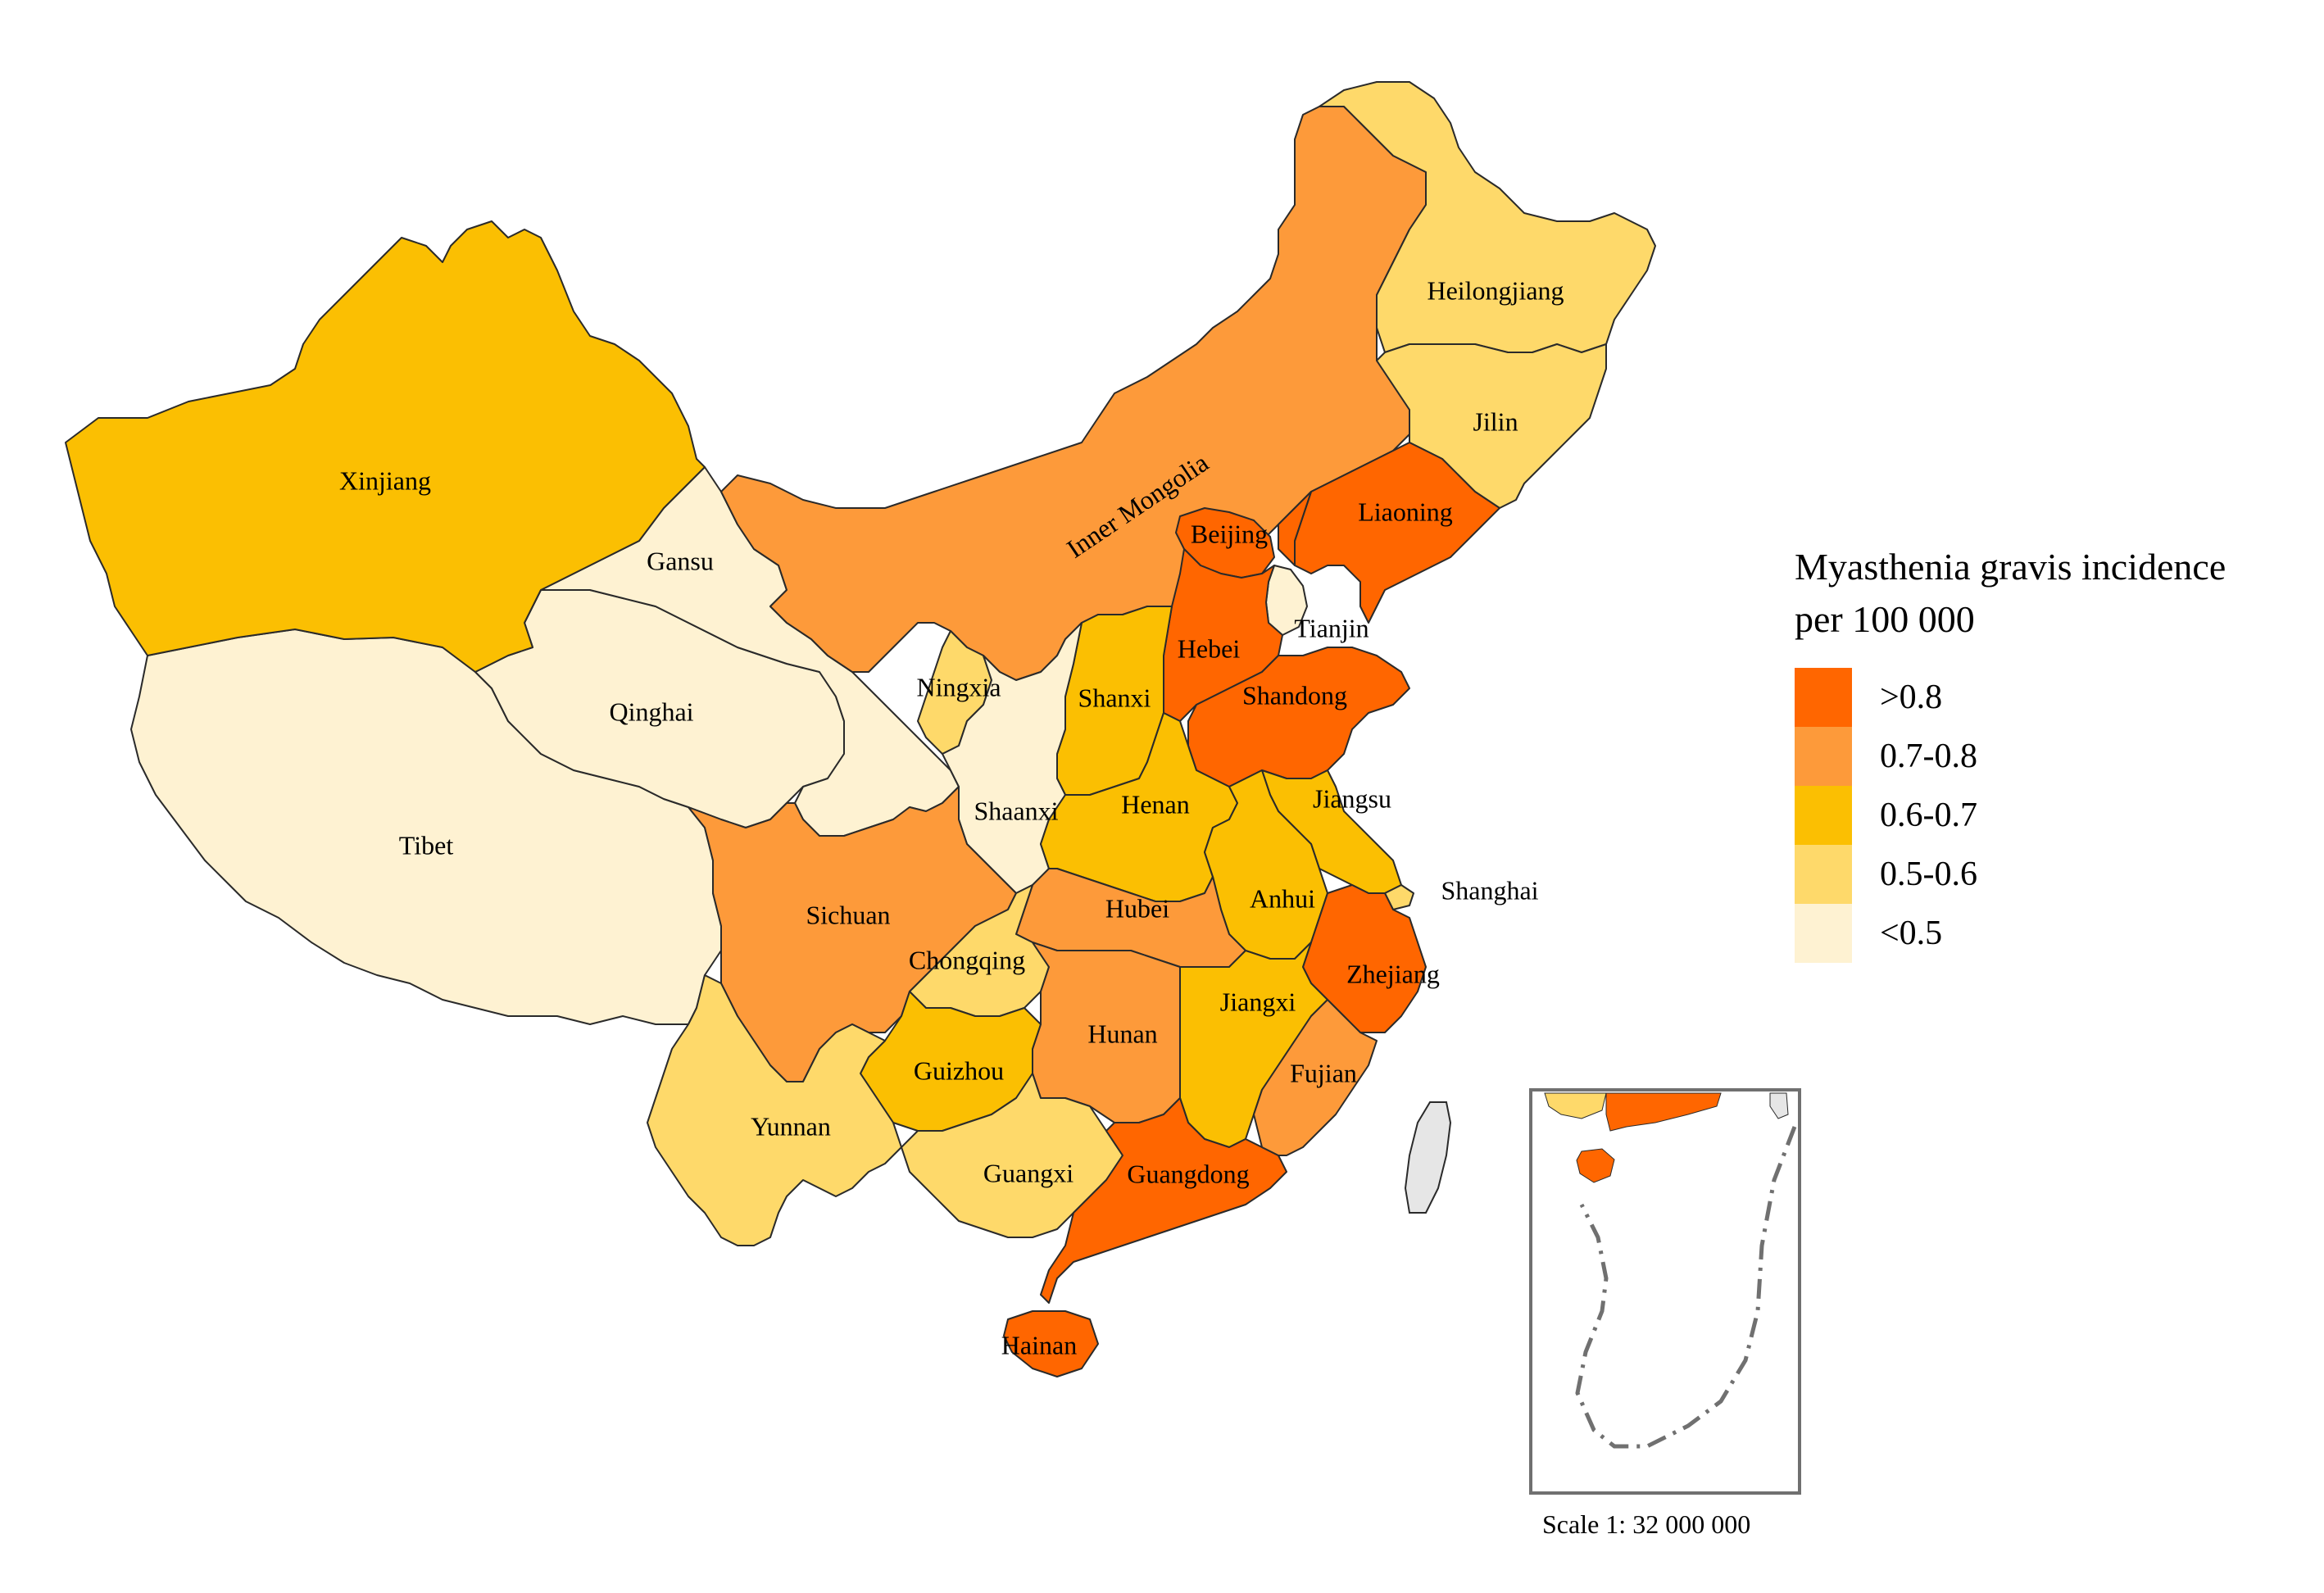 The image size is (2324, 1593). Describe the element at coordinates (1868, 697) in the screenshot. I see `legend-item: >0.8` at that location.